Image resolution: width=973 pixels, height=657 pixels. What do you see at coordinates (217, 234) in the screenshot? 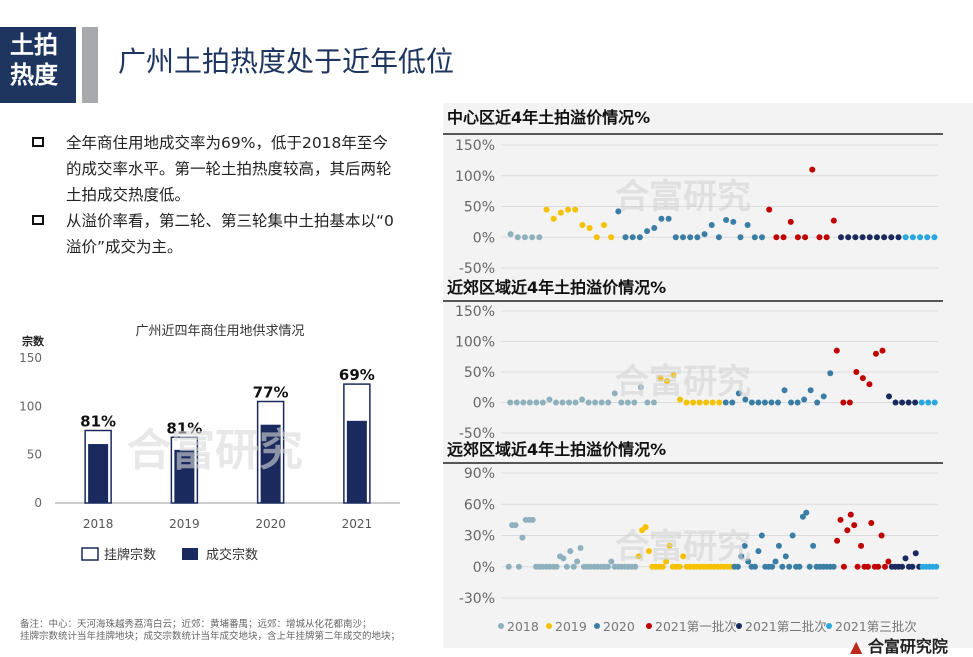
I see `bullet-item: 从溢价率看，第二轮、第三轮集中土拍基本以“0溢价”成交为主。` at bounding box center [217, 234].